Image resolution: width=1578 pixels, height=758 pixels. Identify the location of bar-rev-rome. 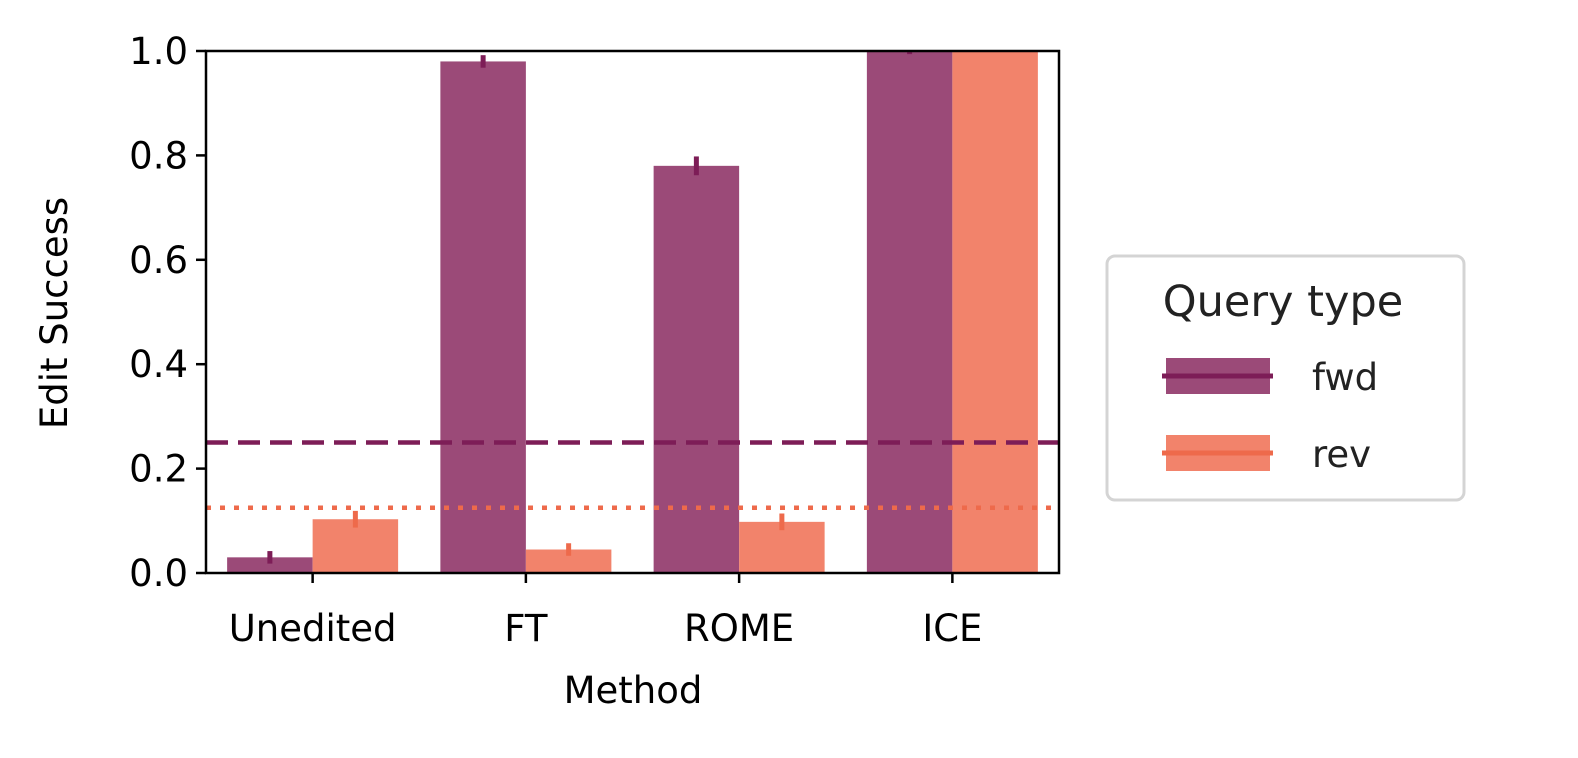
(782, 547).